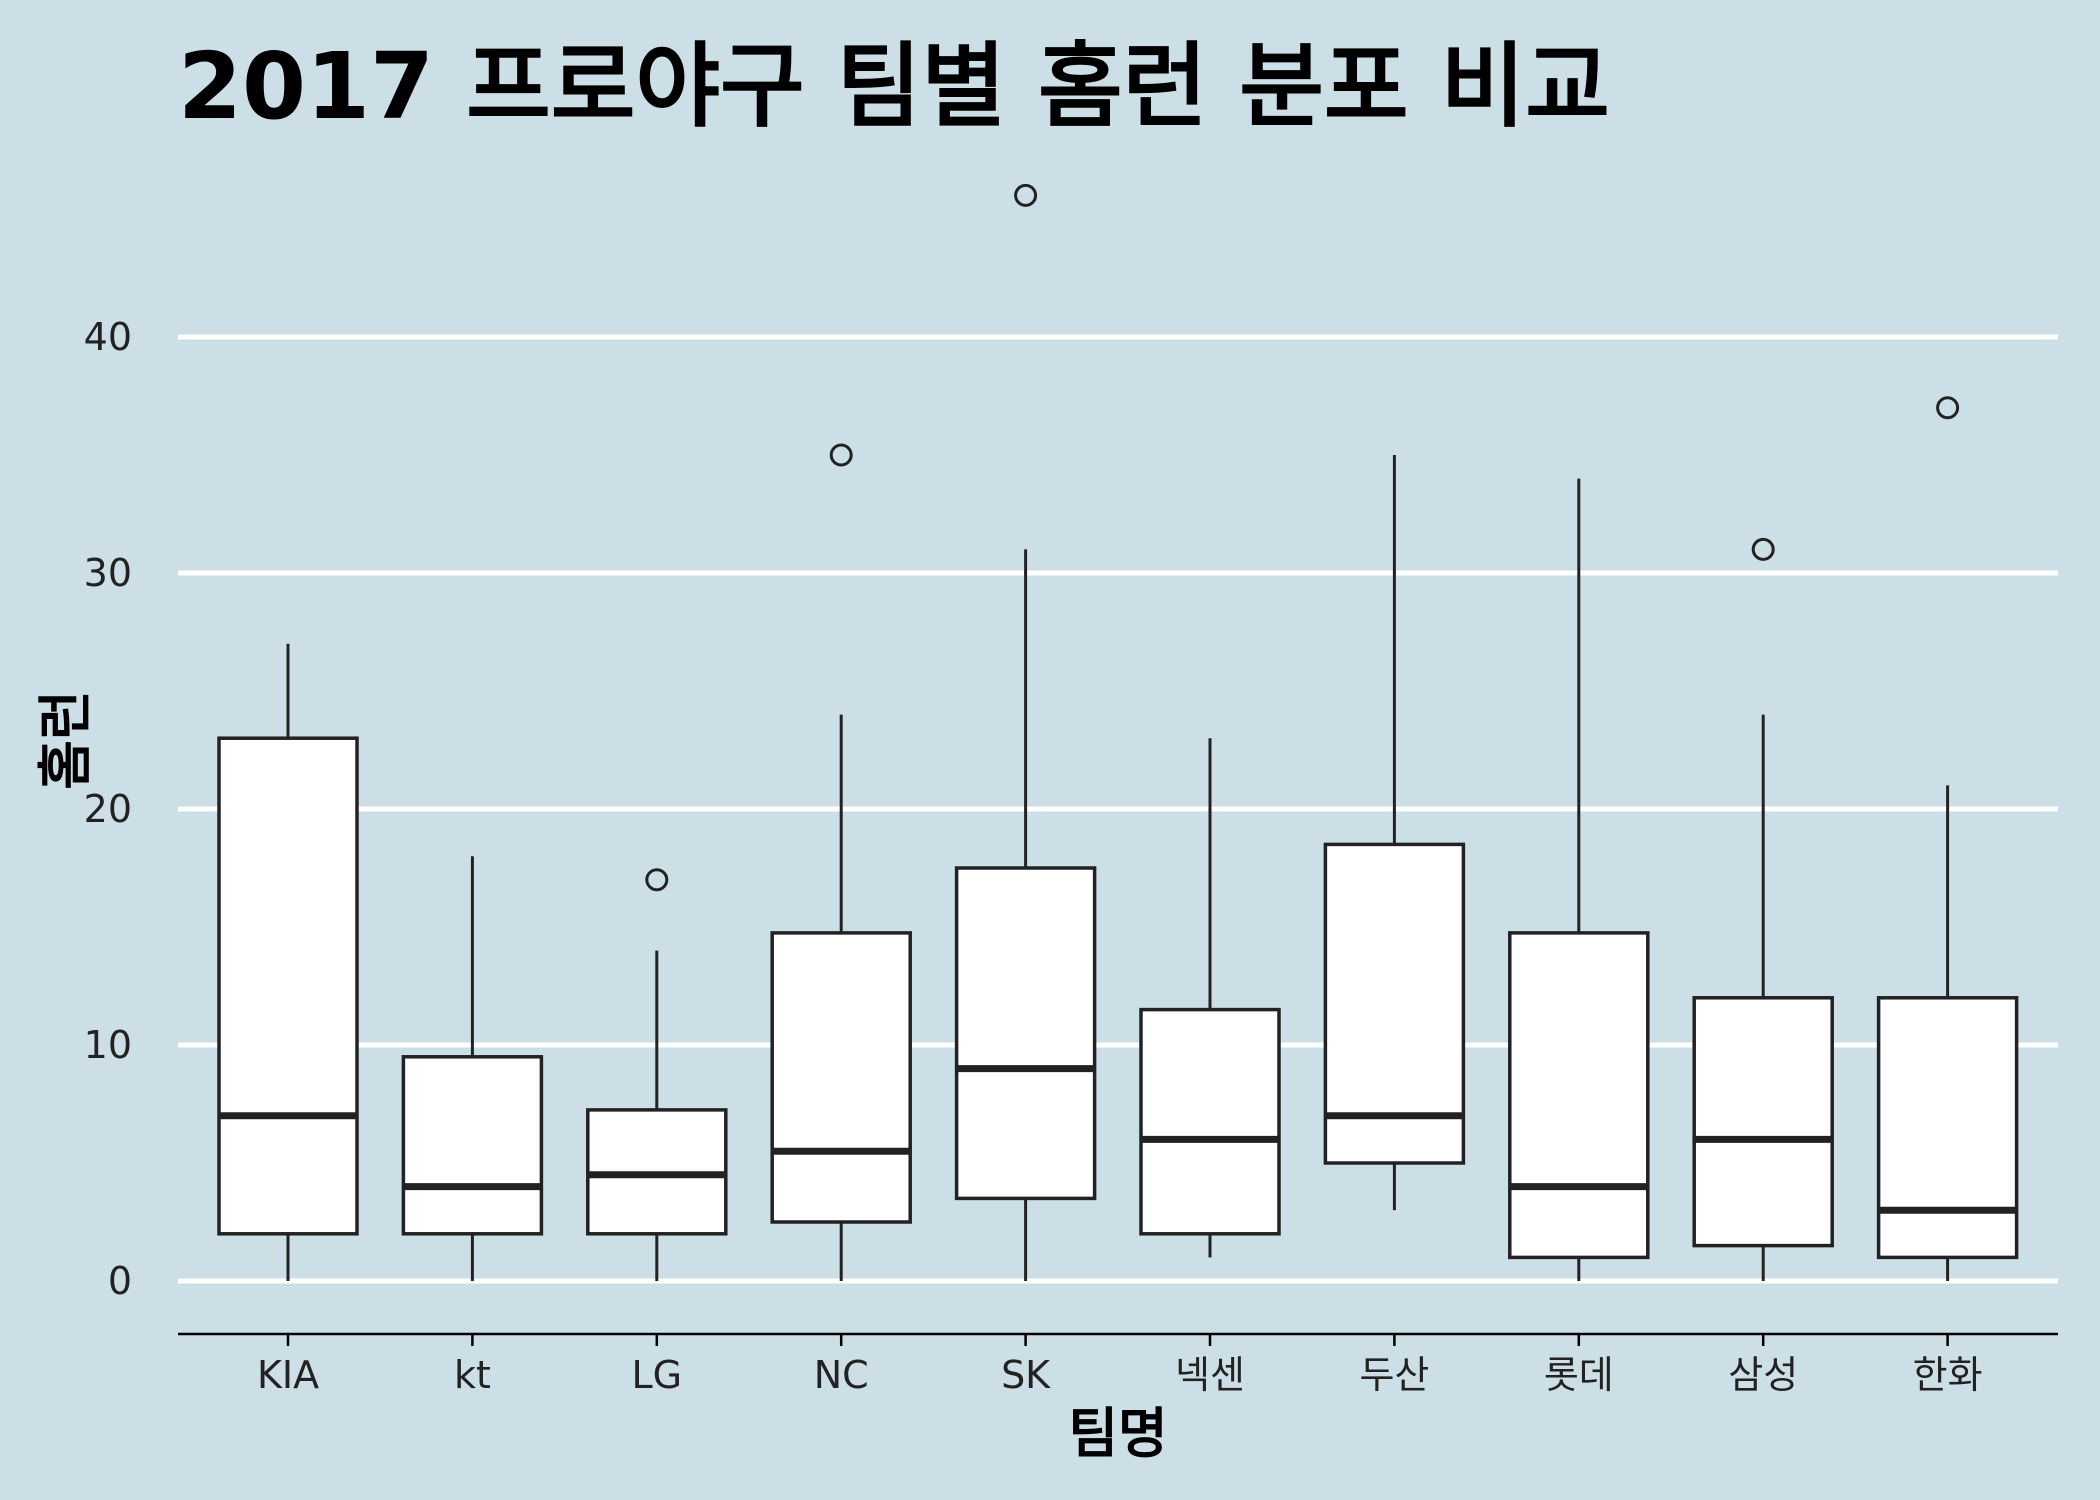 Image resolution: width=2100 pixels, height=1500 pixels. I want to click on x-tick-labels: KIA kt LG NC SK 넥센 두산 롯데 삼성 한화, so click(1120, 1365).